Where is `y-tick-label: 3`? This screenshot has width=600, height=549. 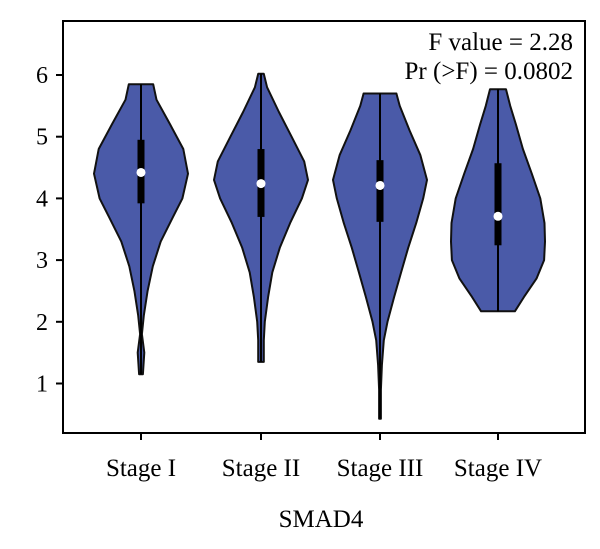
y-tick-label: 3 is located at coordinates (42, 261).